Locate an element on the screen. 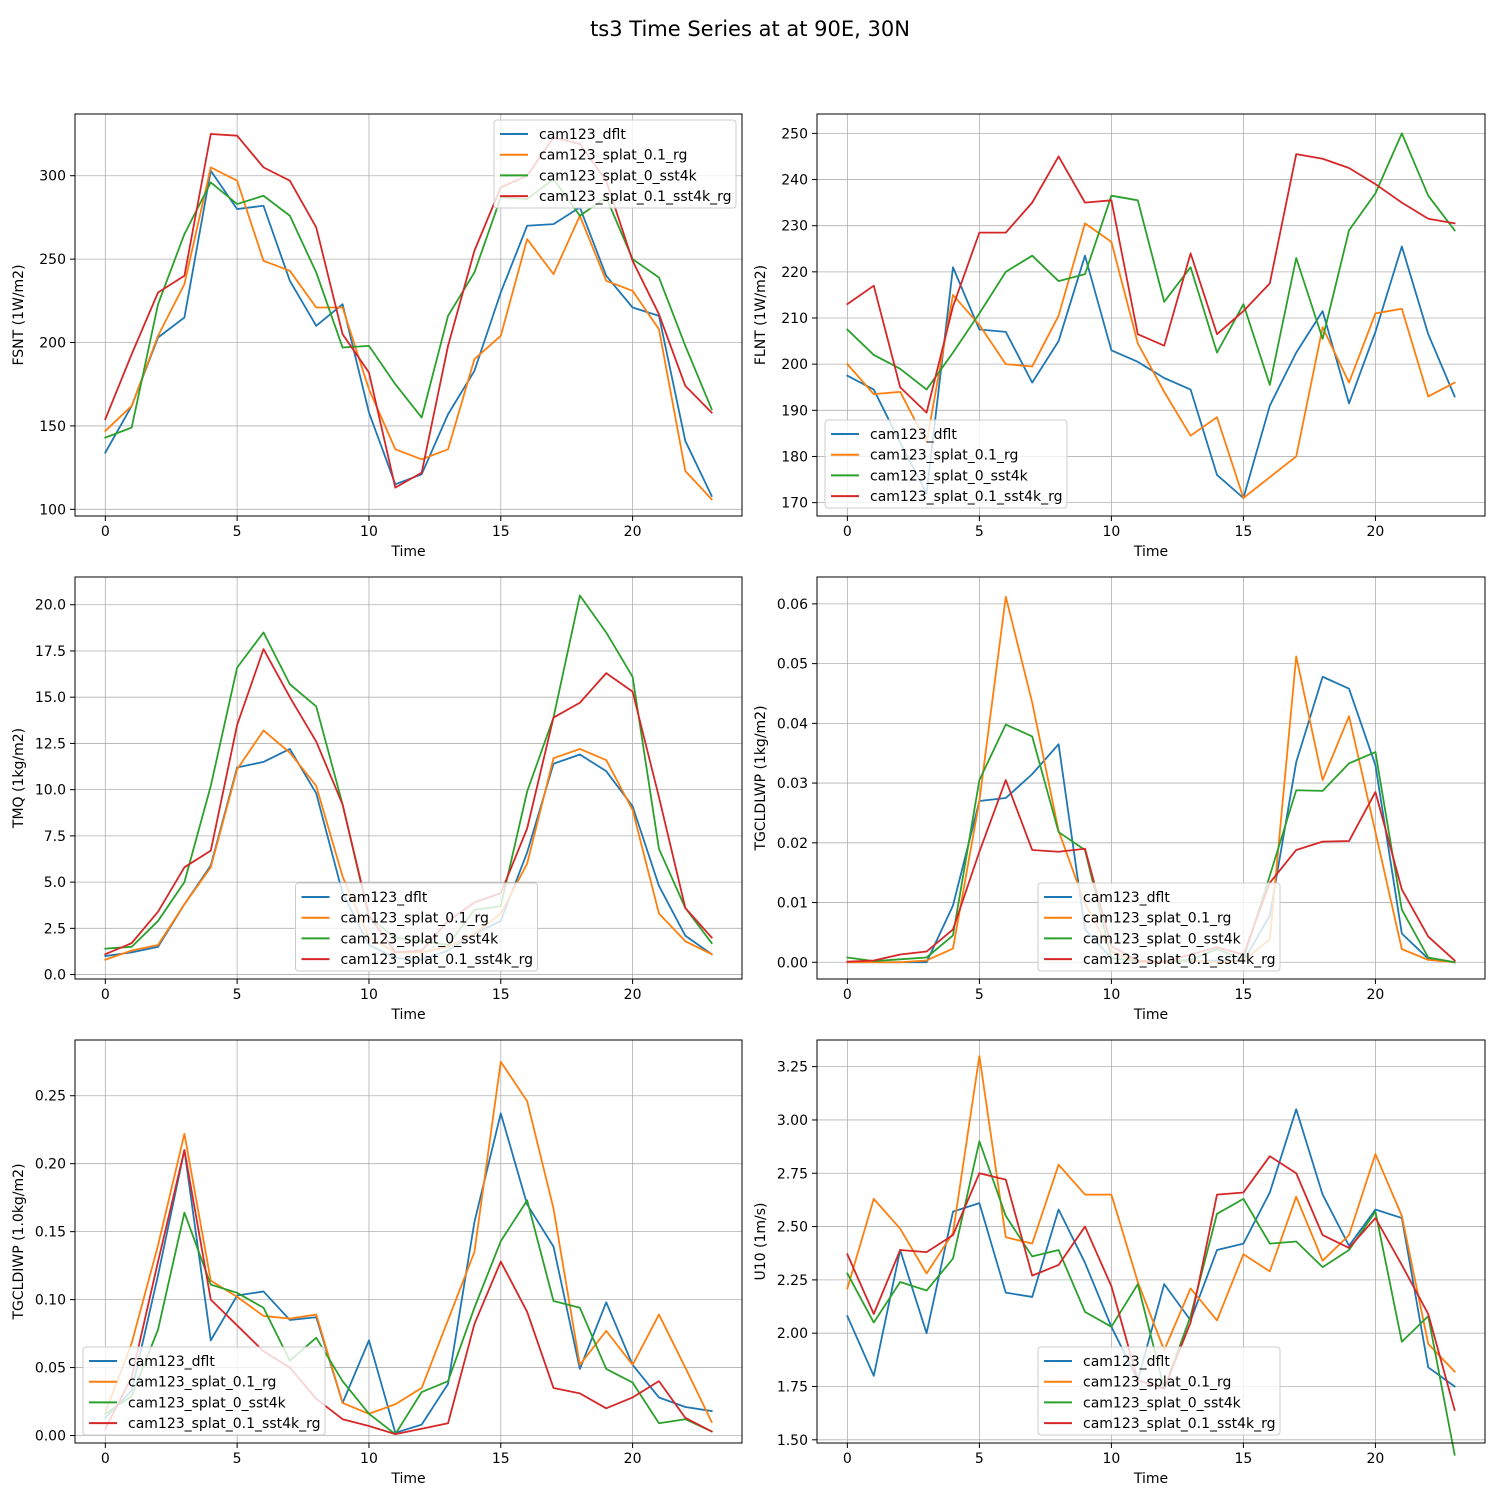 The width and height of the screenshot is (1500, 1500). y-axis-label: U10 (1m/s) is located at coordinates (761, 1242).